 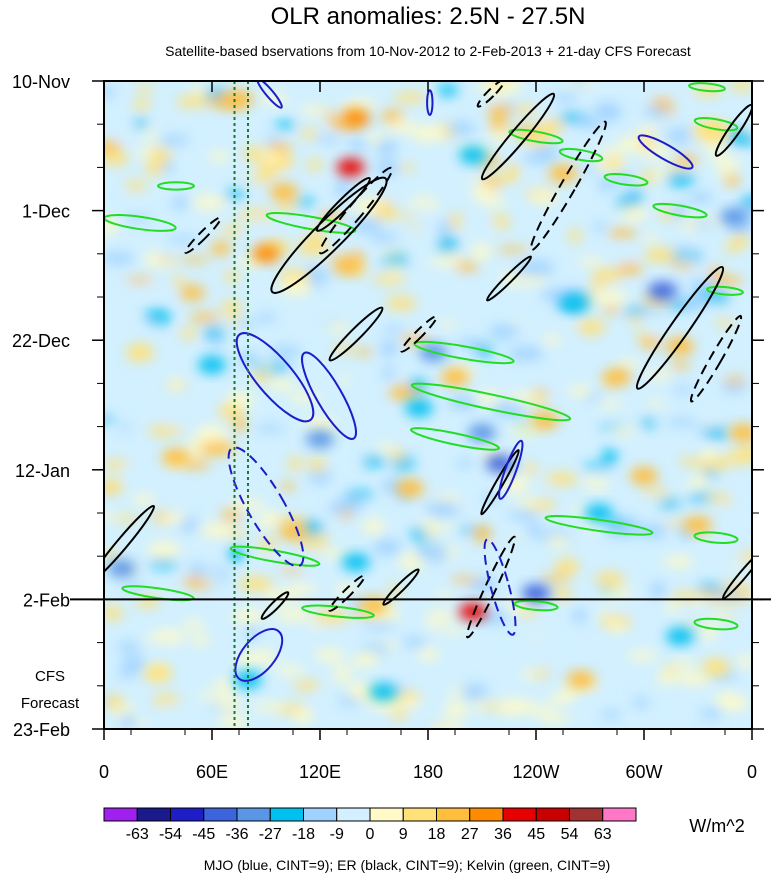 What do you see at coordinates (137, 834) in the screenshot?
I see `colorbar-label: -63` at bounding box center [137, 834].